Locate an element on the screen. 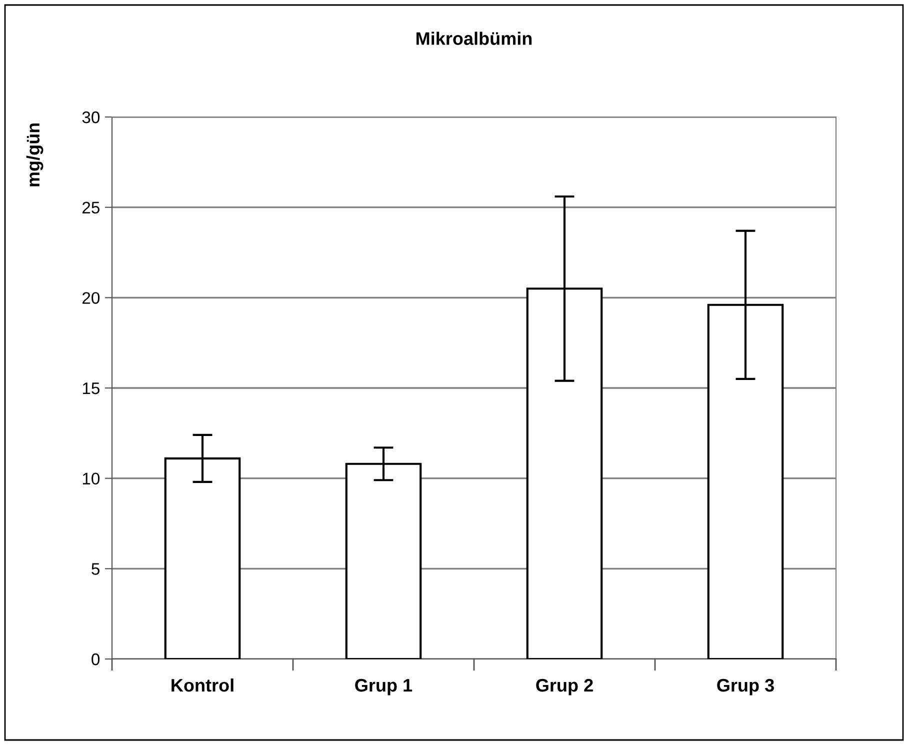 The image size is (909, 745). y-axis-title: mg/gün is located at coordinates (35, 154).